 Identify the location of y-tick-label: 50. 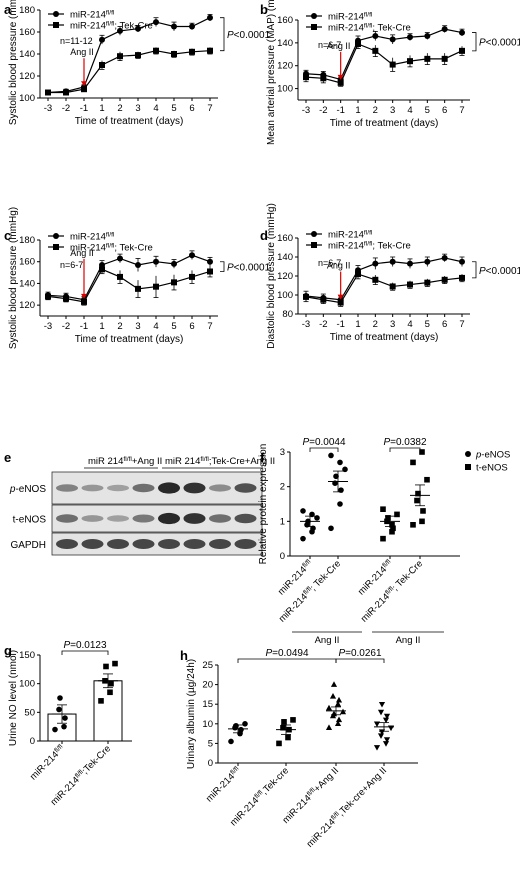
(29, 712).